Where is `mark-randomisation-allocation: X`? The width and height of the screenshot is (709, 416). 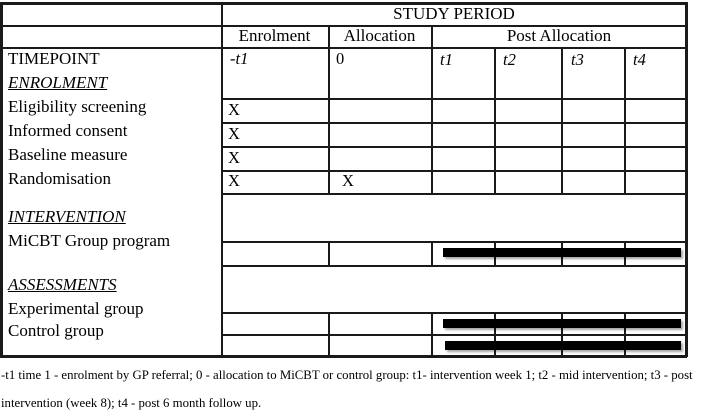
mark-randomisation-allocation: X is located at coordinates (348, 180).